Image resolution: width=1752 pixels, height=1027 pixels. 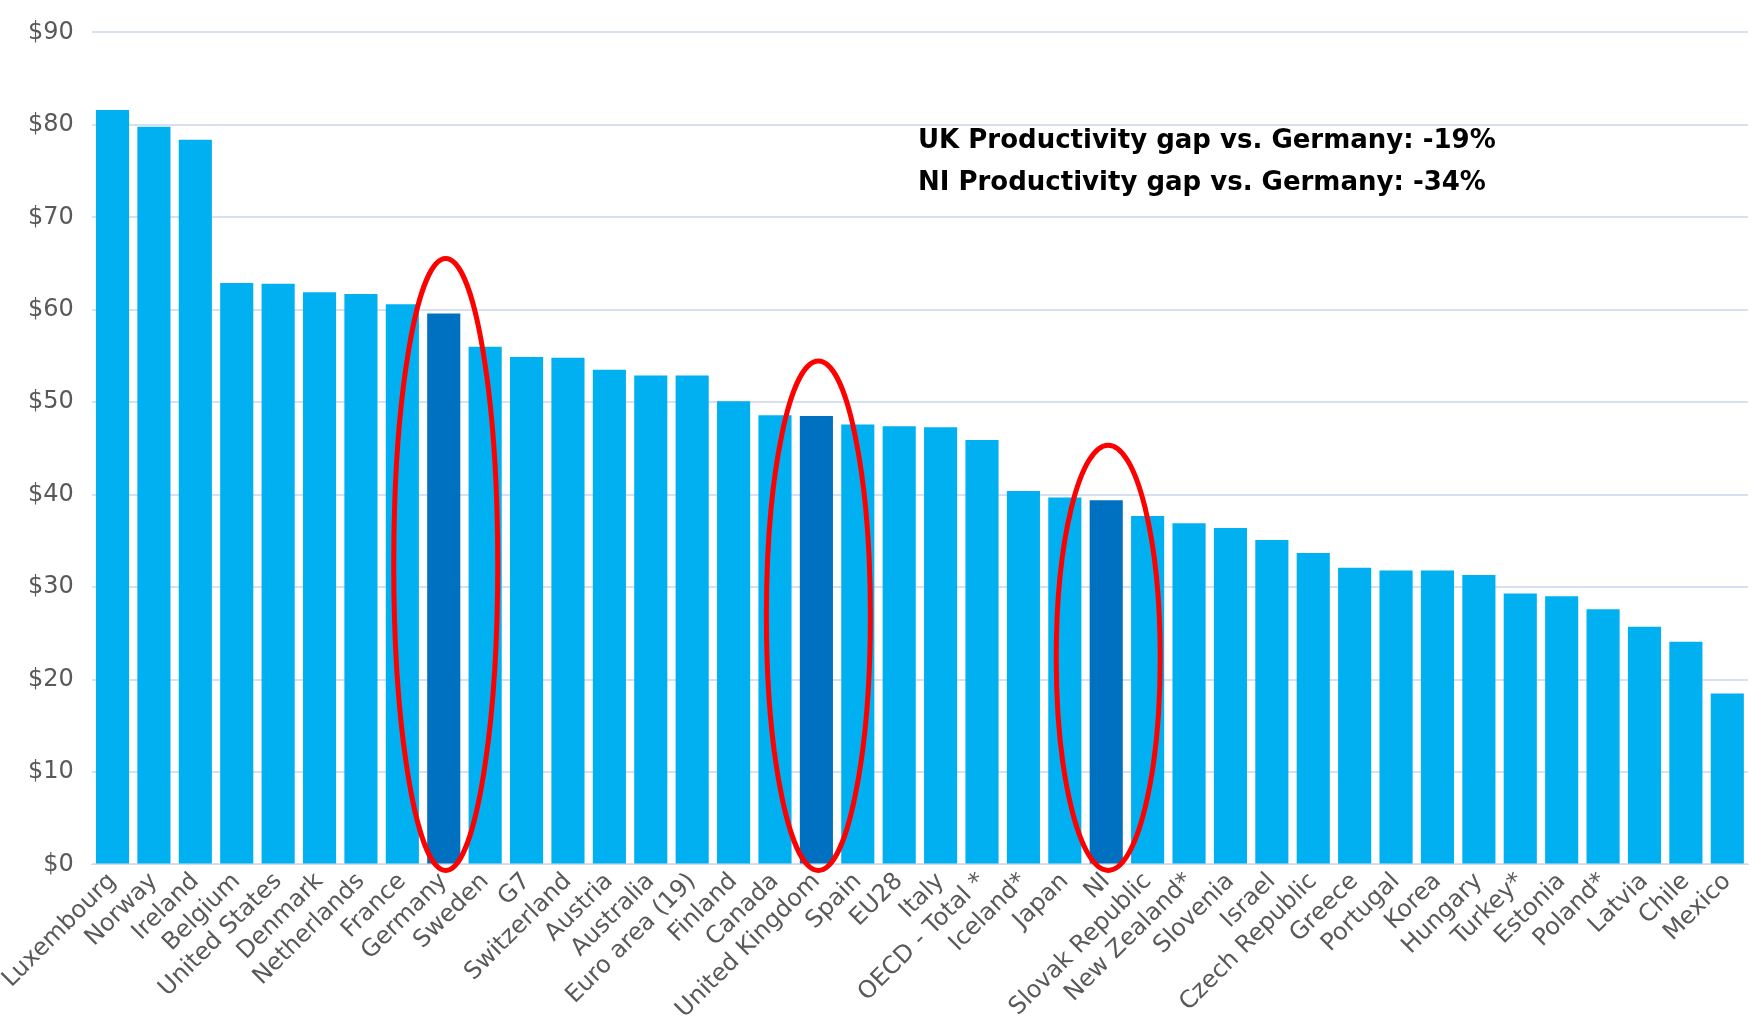 I want to click on y-tick-label: $70, so click(x=51, y=215).